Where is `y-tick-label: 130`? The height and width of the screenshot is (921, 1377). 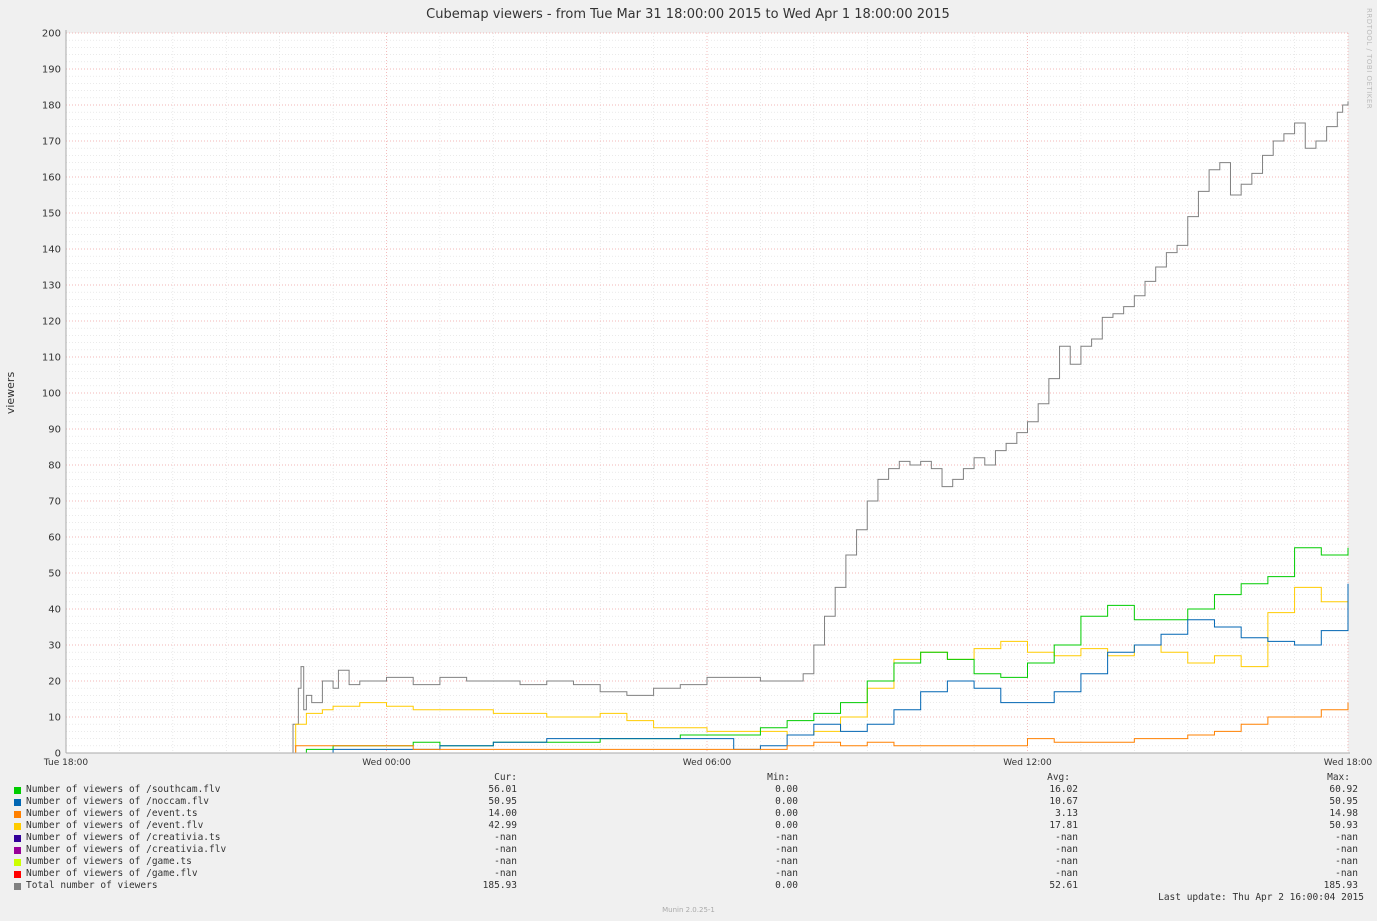
y-tick-label: 130 is located at coordinates (51, 286).